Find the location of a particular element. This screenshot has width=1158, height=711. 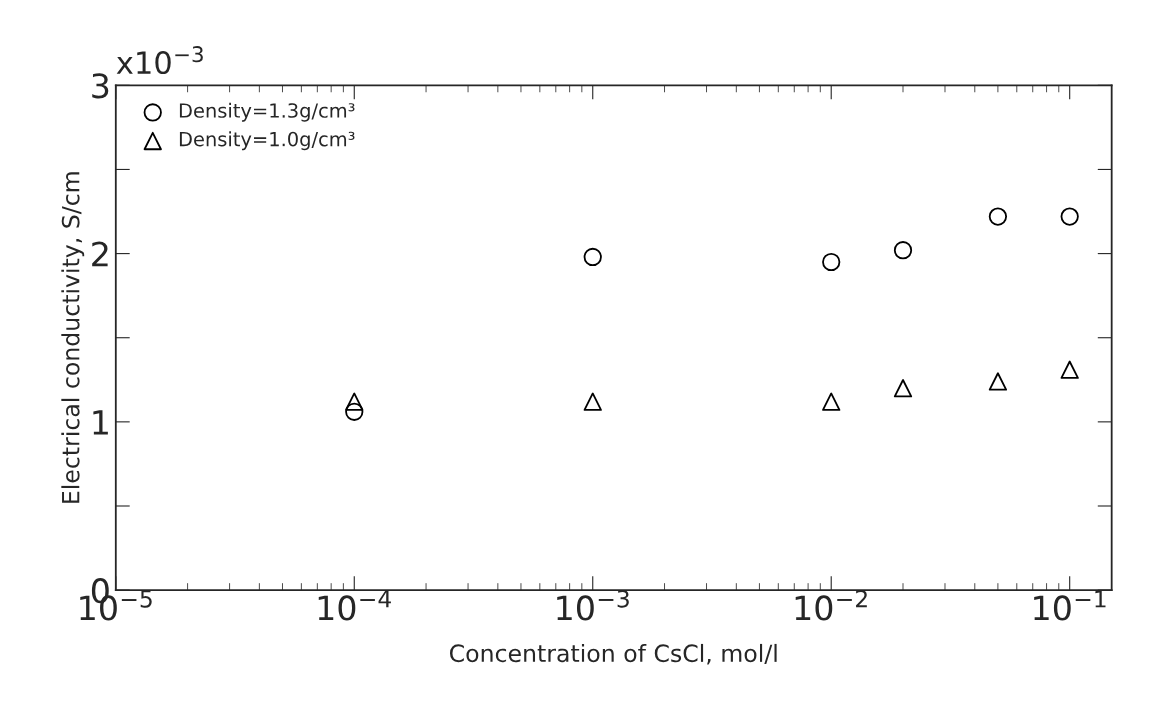

x-tick-label: 10$^{−1}$ is located at coordinates (1070, 605).